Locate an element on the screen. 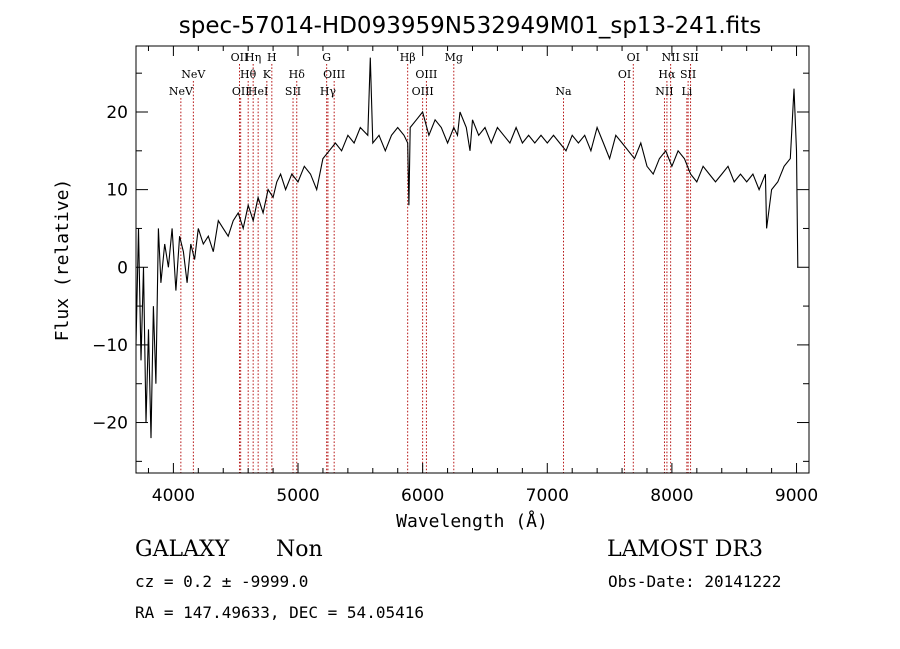 The image size is (900, 649). line-label: HeI is located at coordinates (258, 91).